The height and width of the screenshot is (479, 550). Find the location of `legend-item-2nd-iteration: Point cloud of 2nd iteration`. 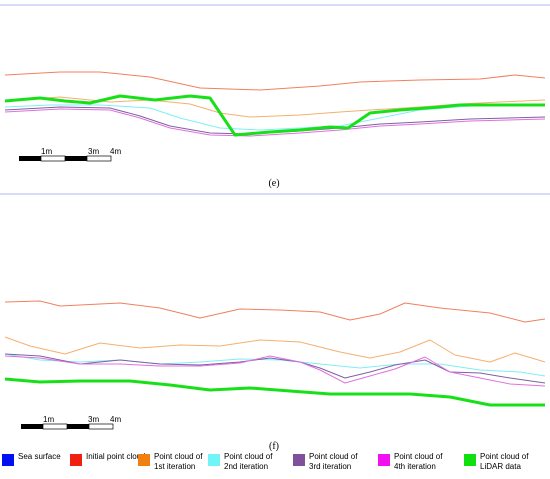

legend-item-2nd-iteration: Point cloud of 2nd iteration is located at coordinates (246, 462).